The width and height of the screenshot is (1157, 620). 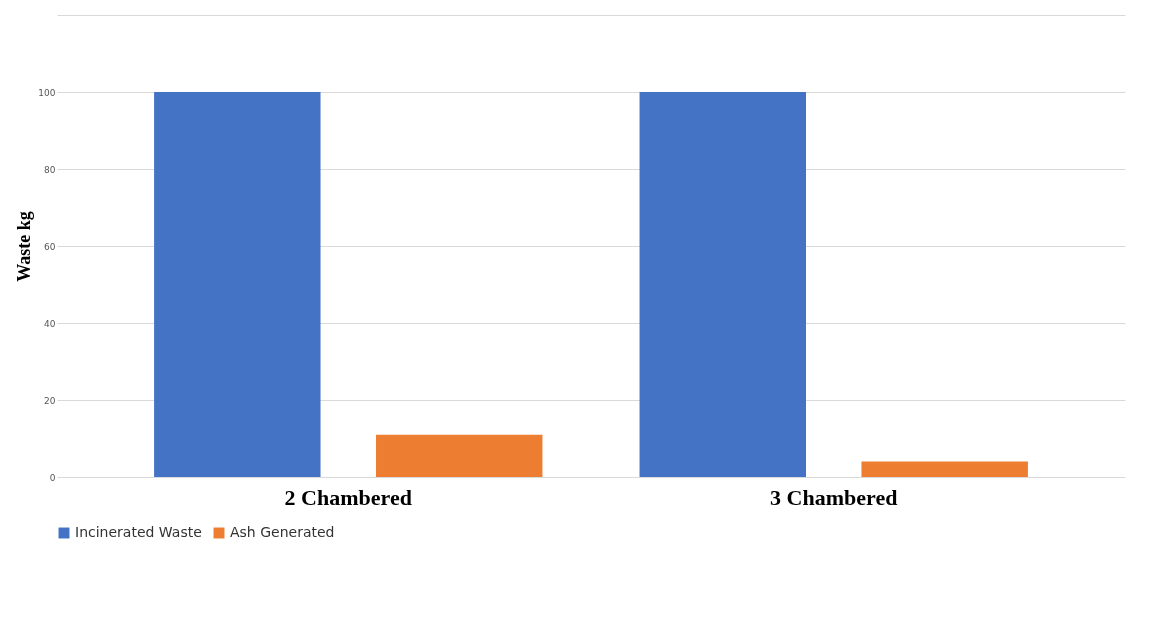 What do you see at coordinates (282, 532) in the screenshot?
I see `legend-label: Ash Generated` at bounding box center [282, 532].